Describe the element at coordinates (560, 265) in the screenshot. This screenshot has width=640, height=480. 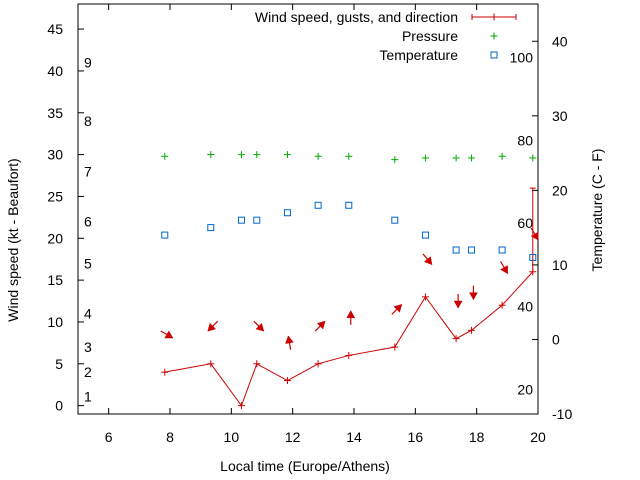
I see `y2-tick-label: 10` at that location.